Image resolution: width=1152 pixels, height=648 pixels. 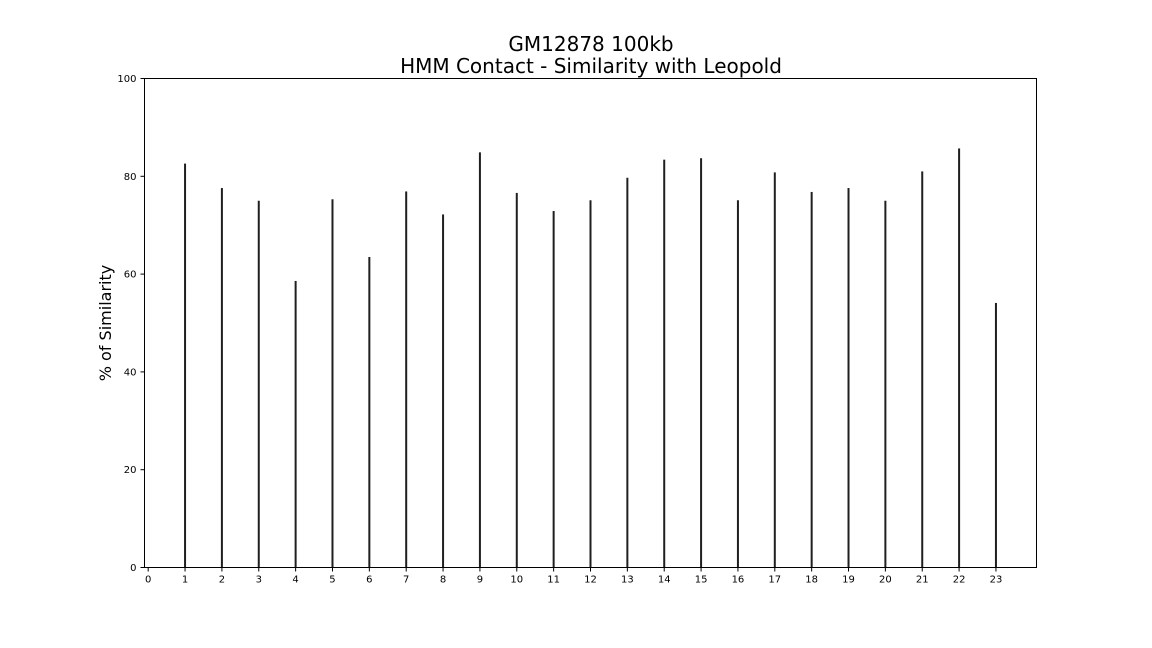 What do you see at coordinates (148, 580) in the screenshot?
I see `x-tick-label-0: 0` at bounding box center [148, 580].